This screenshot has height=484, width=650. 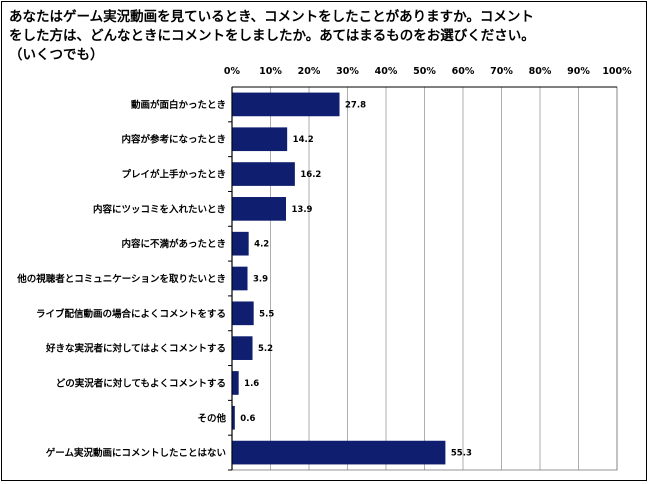 What do you see at coordinates (271, 17) in the screenshot?
I see `title-line-1: あなたはゲーム実況動画を見ているとき、コメントをしたことがありますか。コメント` at bounding box center [271, 17].